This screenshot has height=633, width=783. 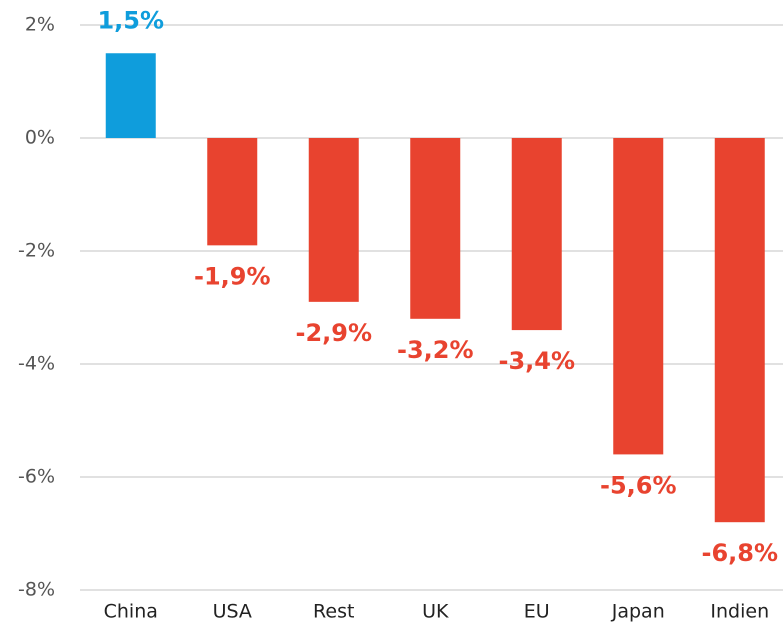 I want to click on y-tick-label: 2%, so click(x=40, y=25).